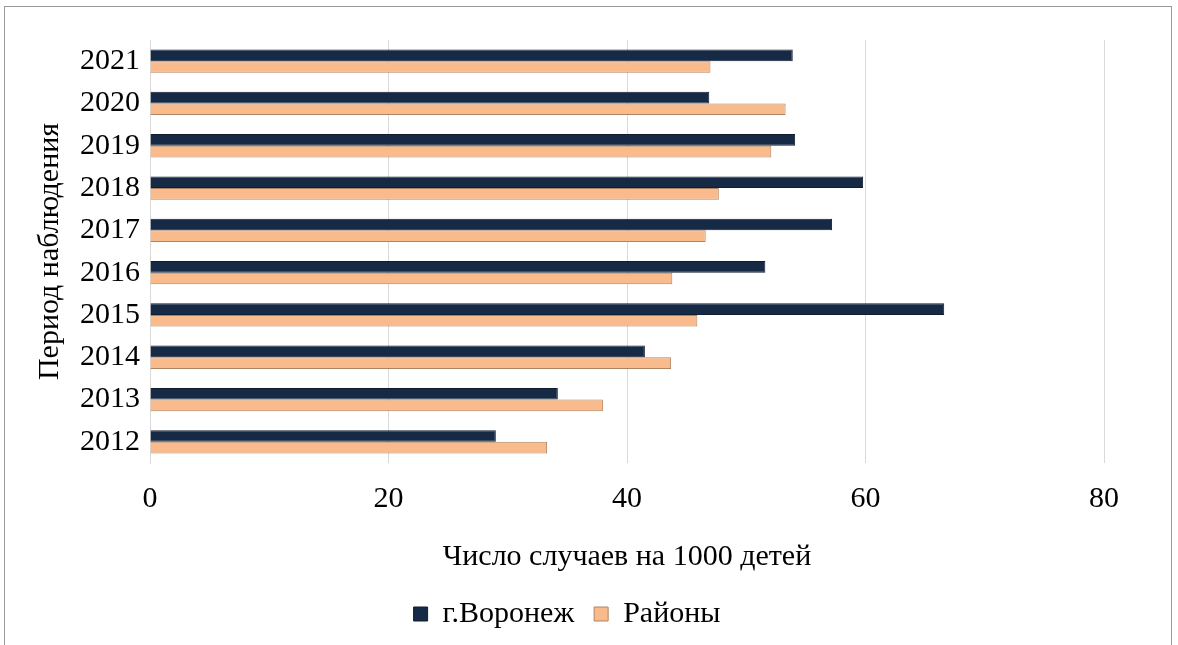  I want to click on y-tick-label: 2019, so click(110, 143).